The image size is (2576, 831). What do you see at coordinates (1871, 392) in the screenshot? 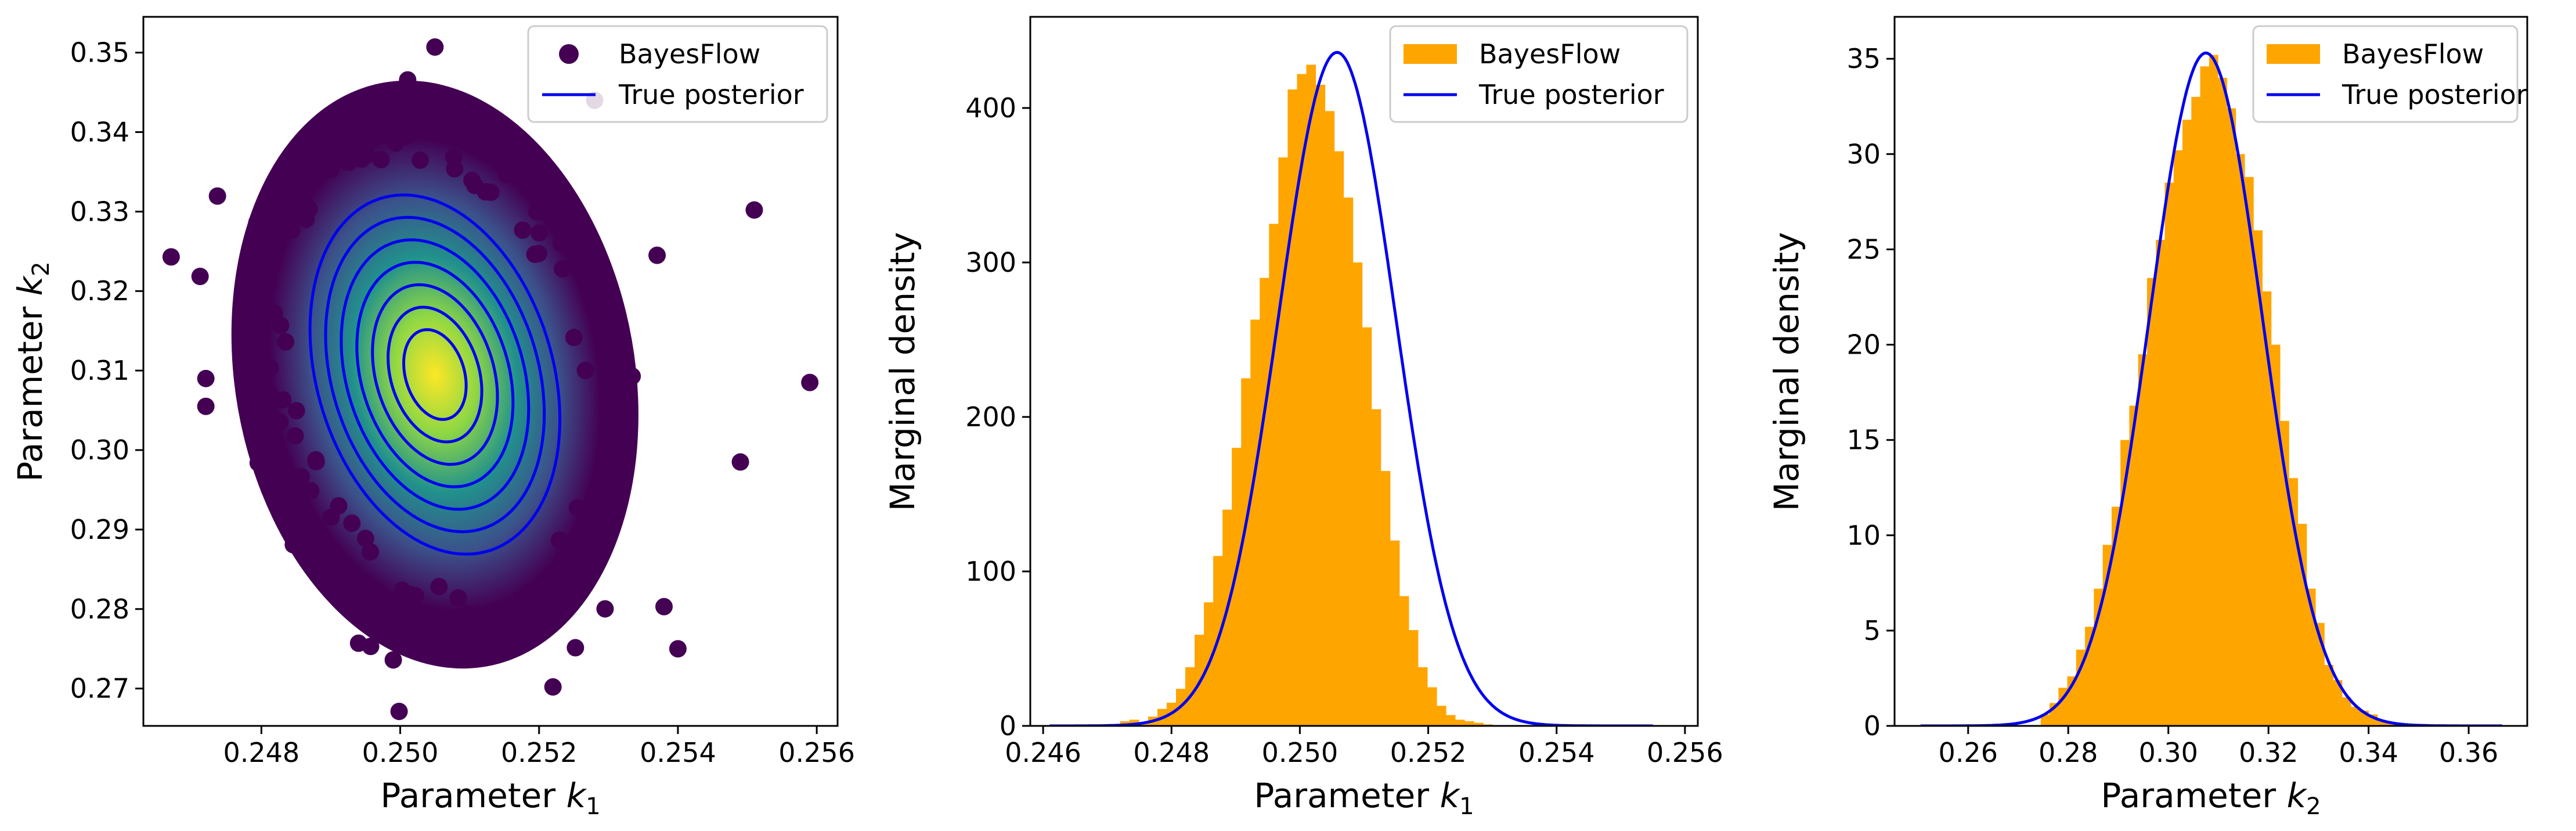
I see `y-axis: 0 5 10 15 20 25 30 35` at bounding box center [1871, 392].